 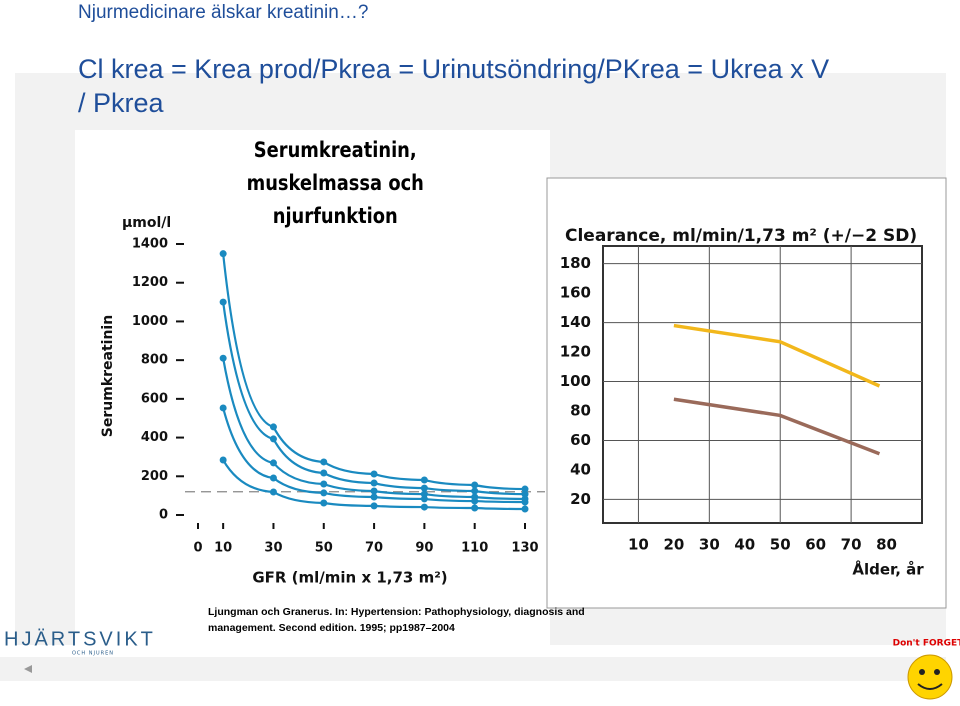 I want to click on x-tick-label: 130, so click(x=524, y=548).